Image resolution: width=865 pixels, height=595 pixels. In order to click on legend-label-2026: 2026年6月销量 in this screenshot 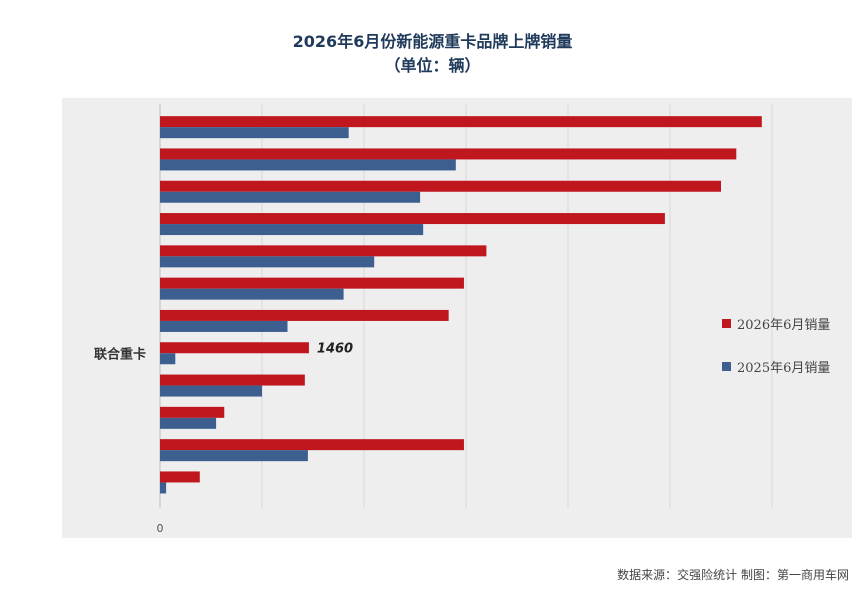, I will do `click(784, 325)`.